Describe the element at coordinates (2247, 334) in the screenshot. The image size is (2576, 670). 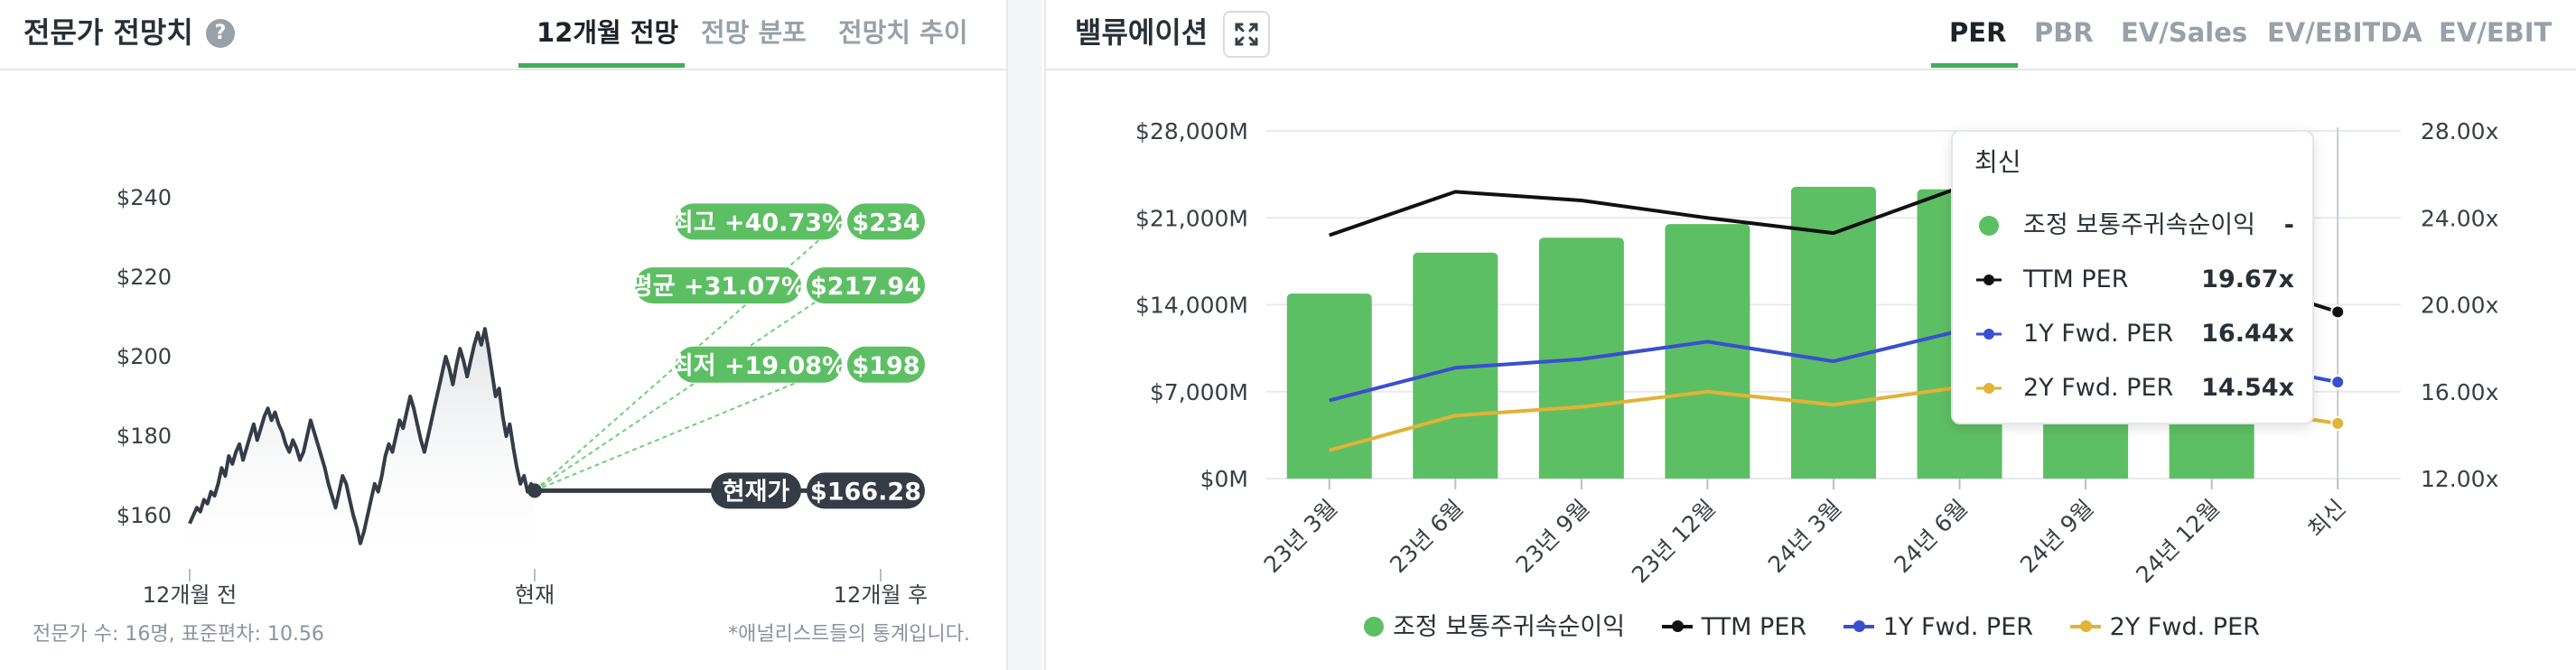
I see `tooltip-value: 16.44x` at that location.